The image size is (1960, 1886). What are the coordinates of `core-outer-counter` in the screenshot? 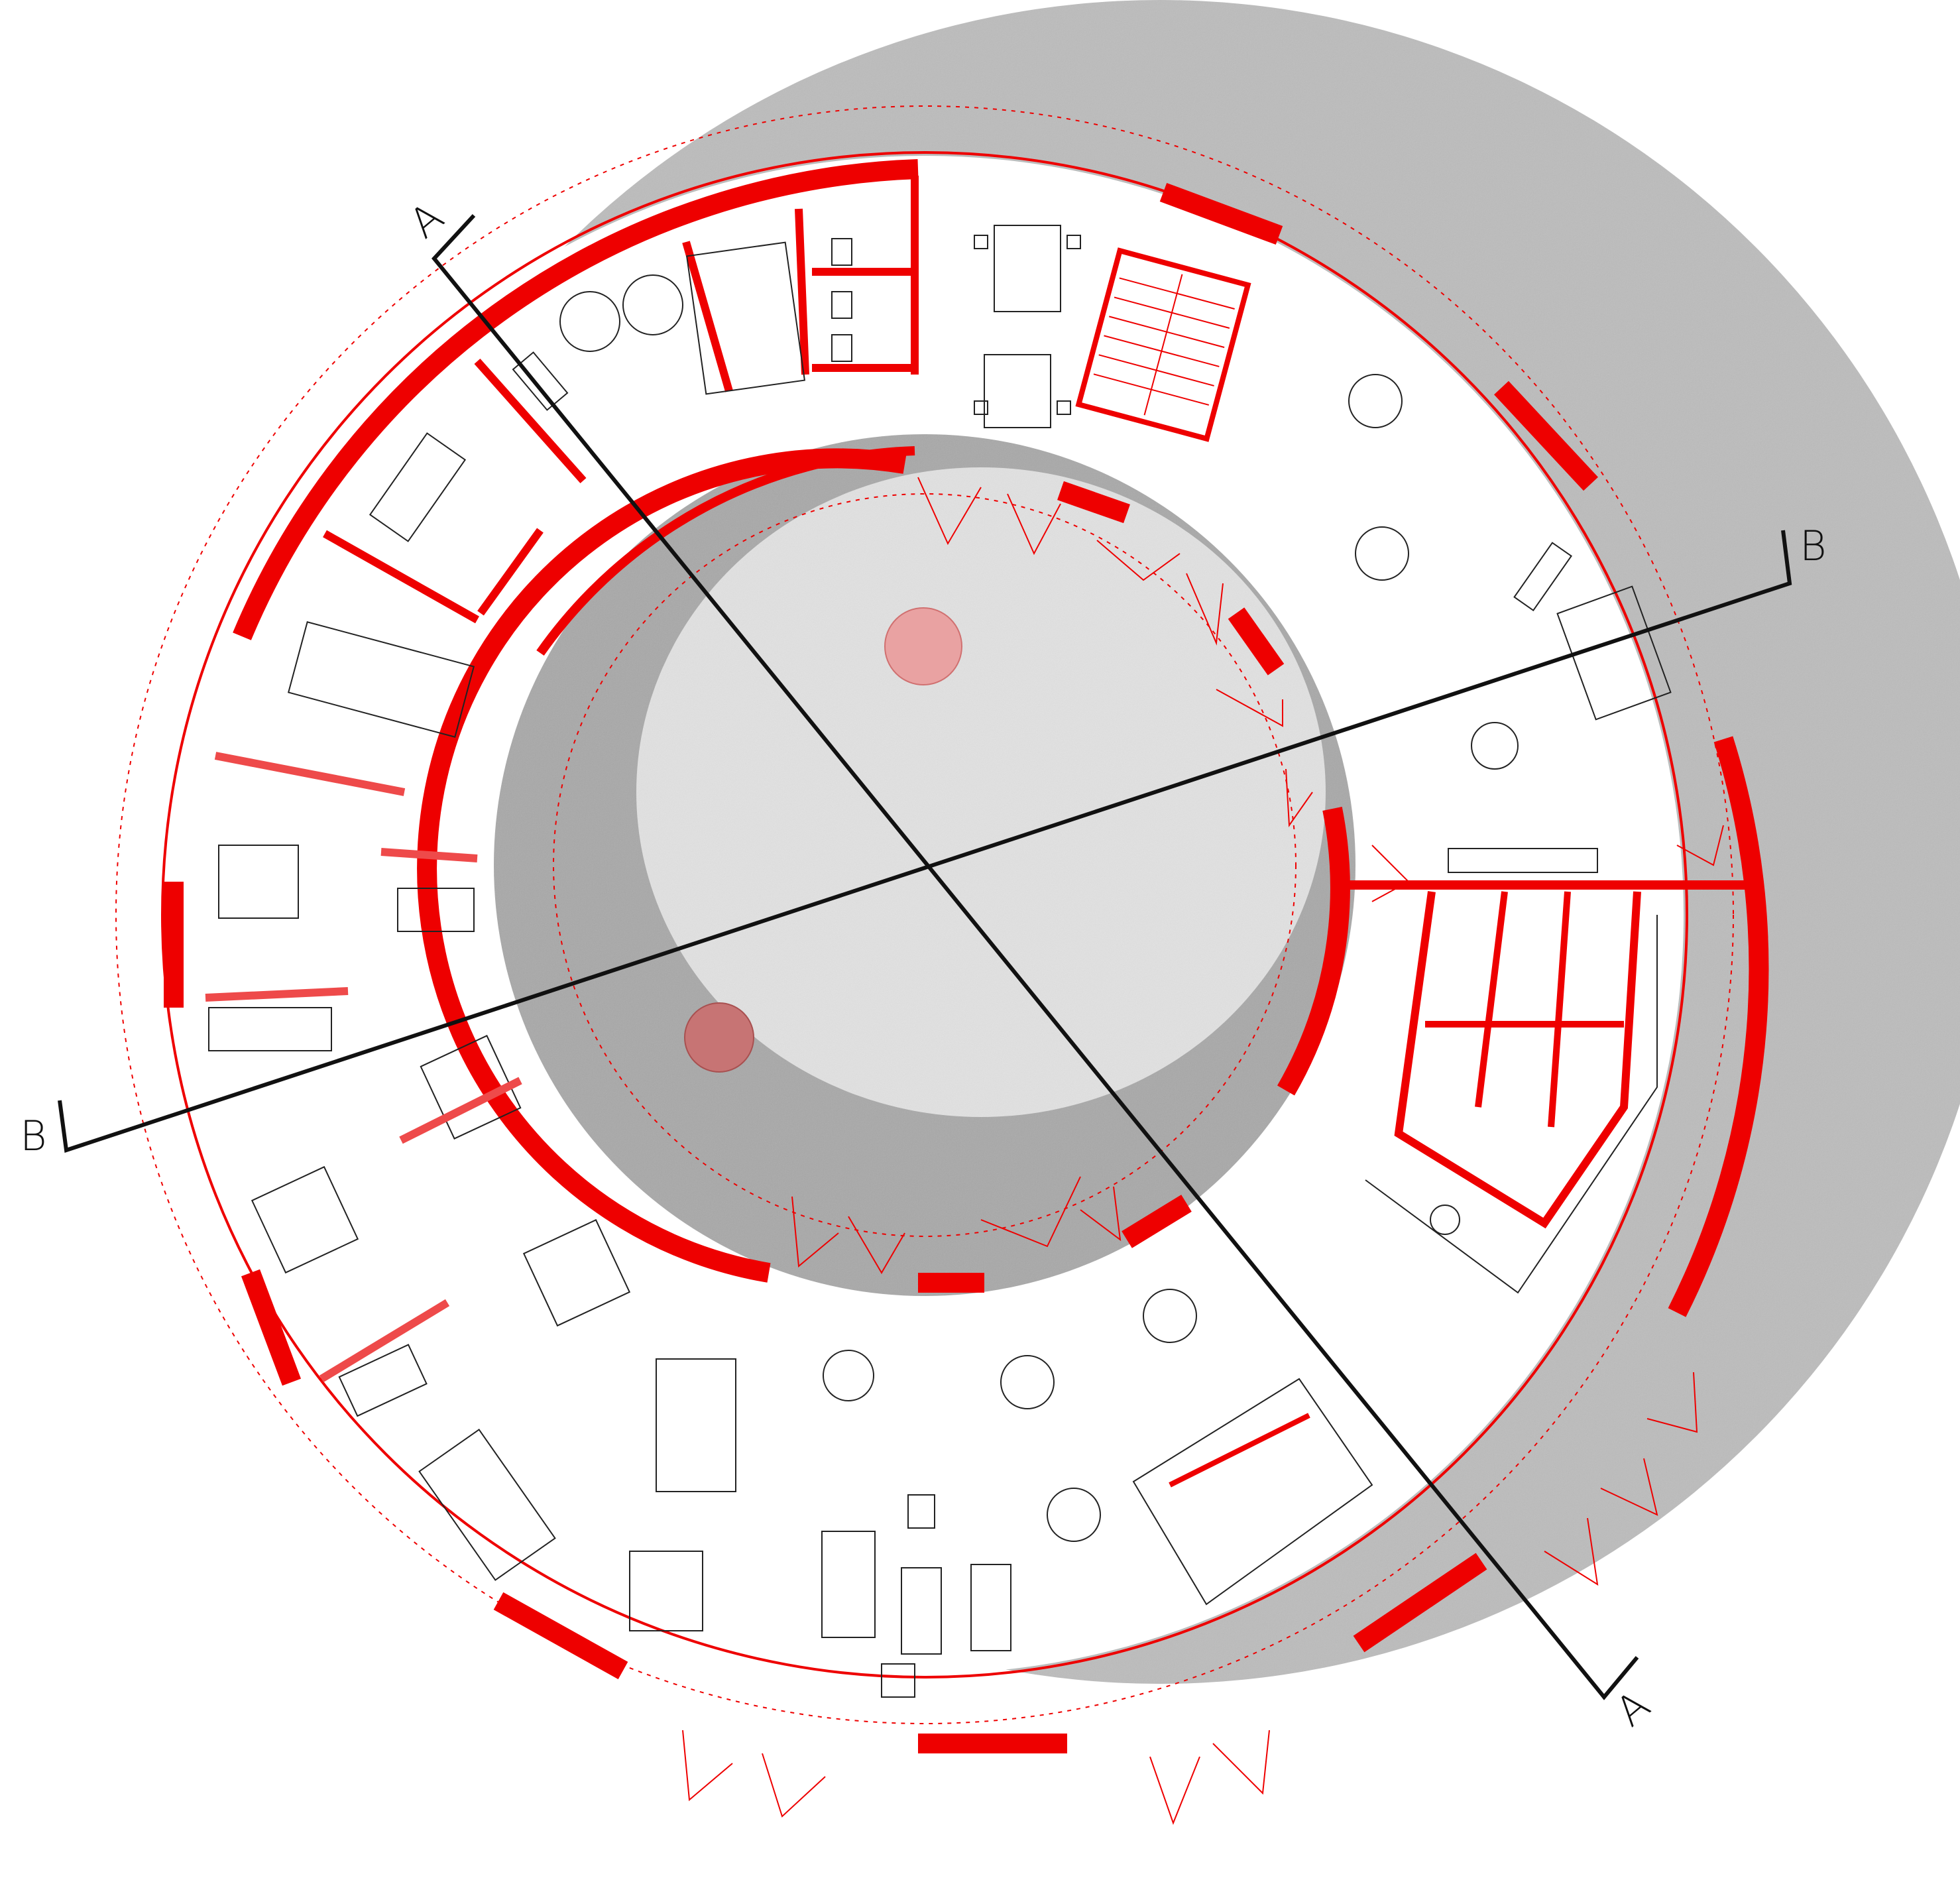 It's located at (1511, 1105).